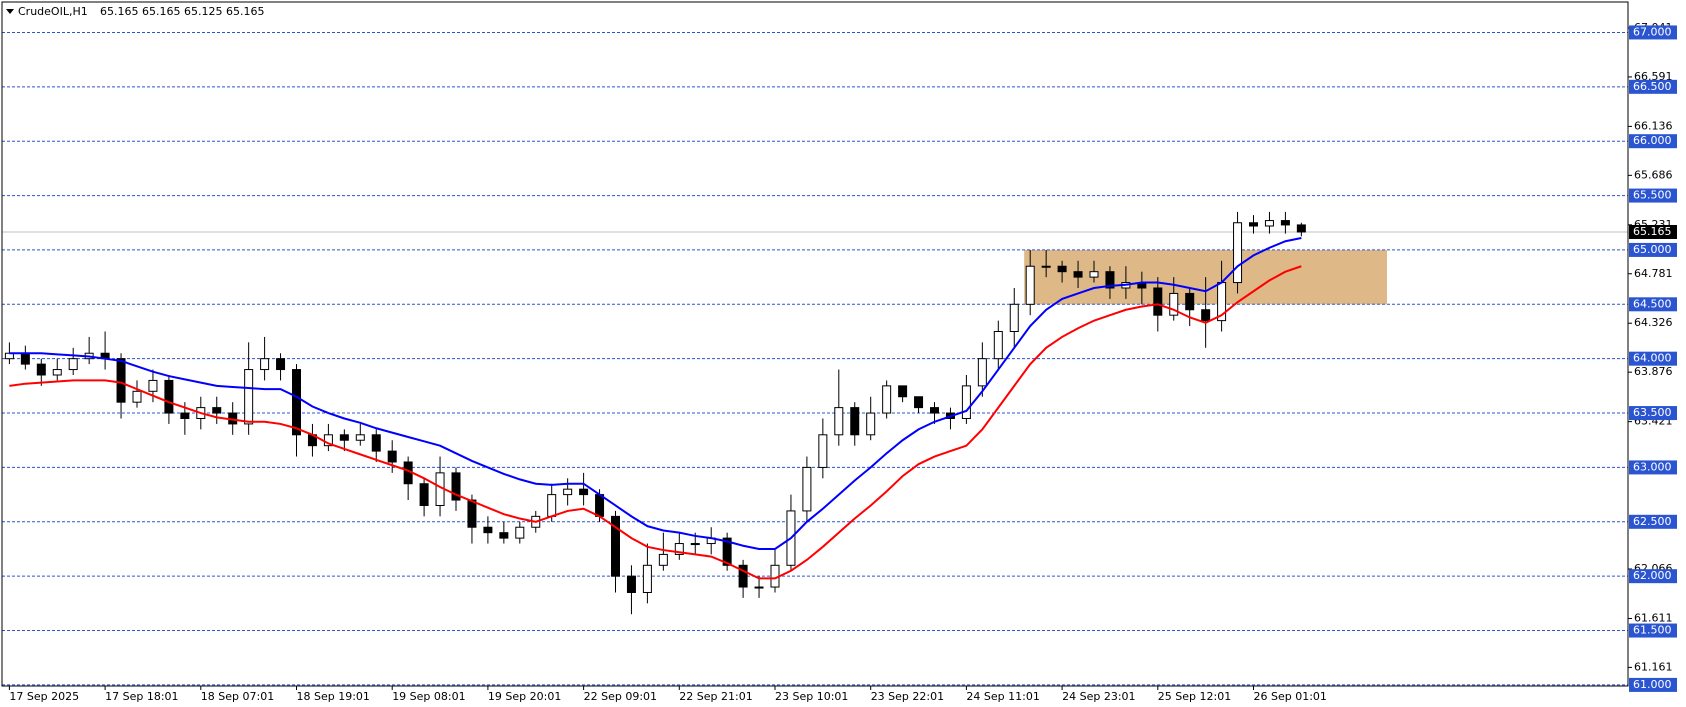 Image resolution: width=1686 pixels, height=707 pixels. Describe the element at coordinates (715, 696) in the screenshot. I see `x-tick-label: 22 Sep 21:01` at that location.